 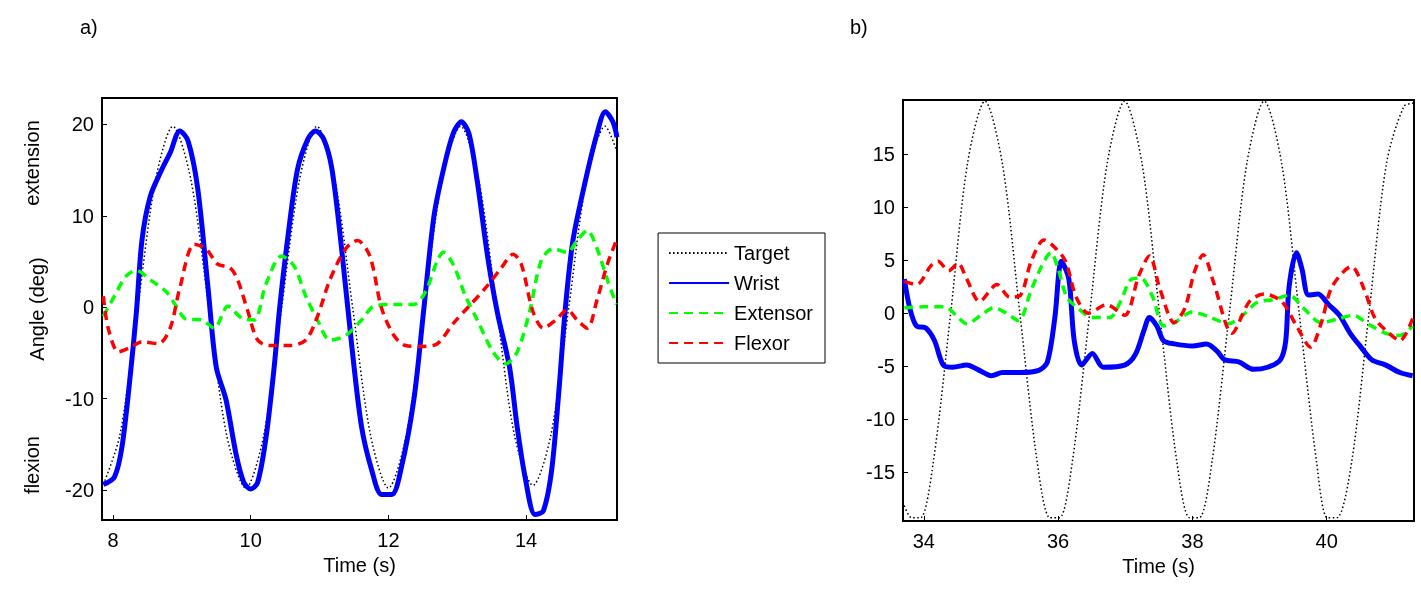 I want to click on y-tick-label: -15, so click(x=880, y=472).